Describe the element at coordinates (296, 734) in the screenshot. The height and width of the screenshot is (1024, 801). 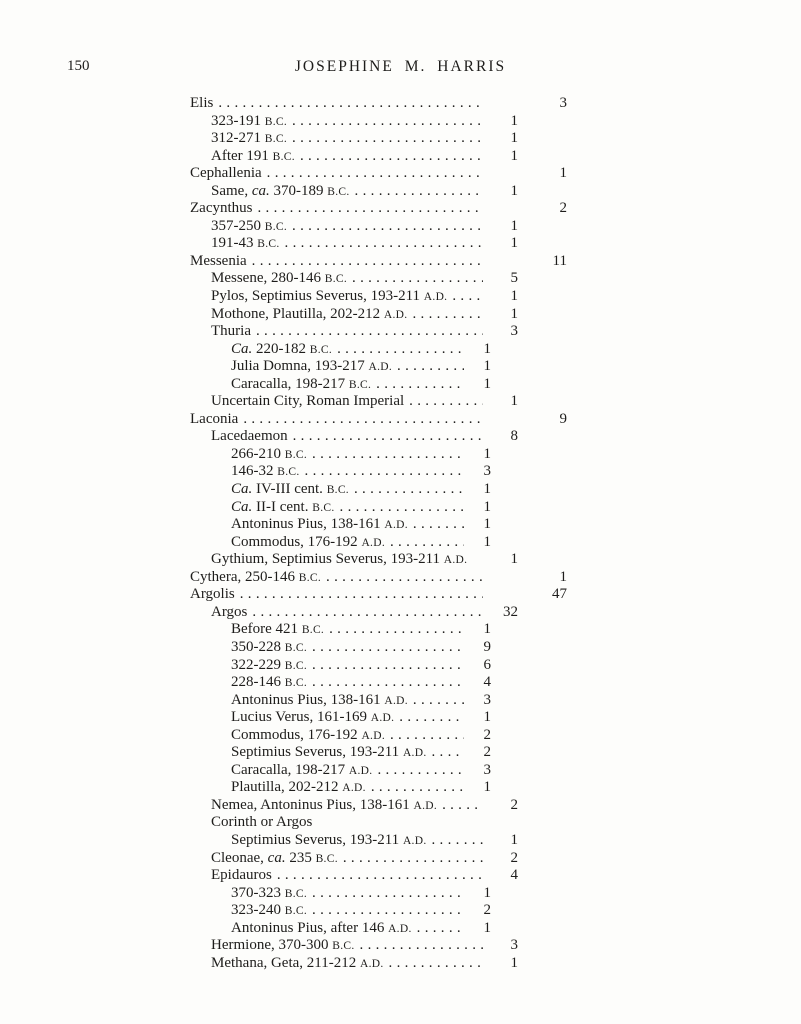
I see `label-text: Commodus, 176-192` at that location.